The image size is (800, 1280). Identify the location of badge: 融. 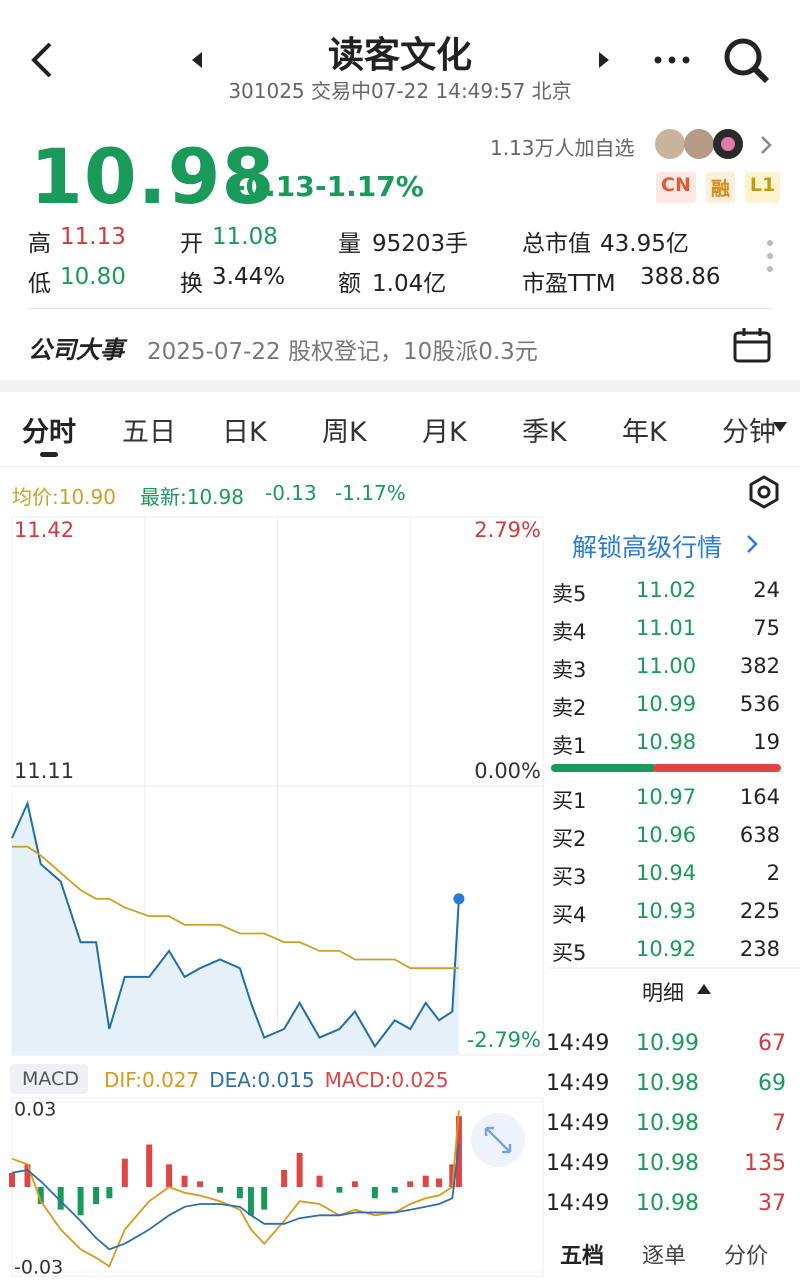
(720, 187).